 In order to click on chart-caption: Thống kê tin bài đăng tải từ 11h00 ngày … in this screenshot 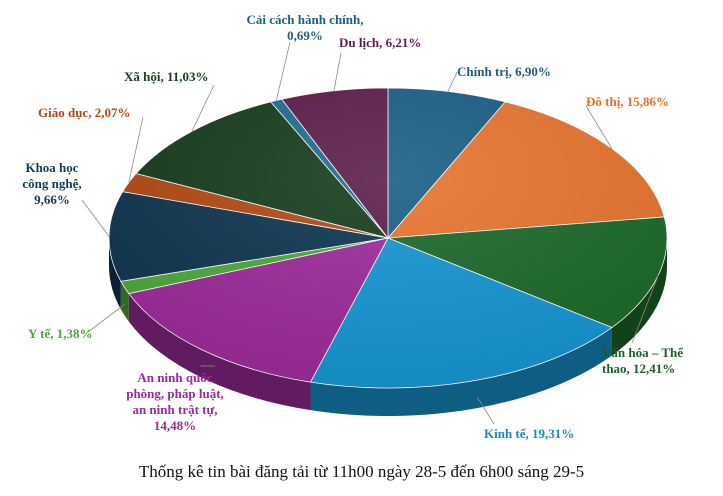, I will do `click(361, 471)`.